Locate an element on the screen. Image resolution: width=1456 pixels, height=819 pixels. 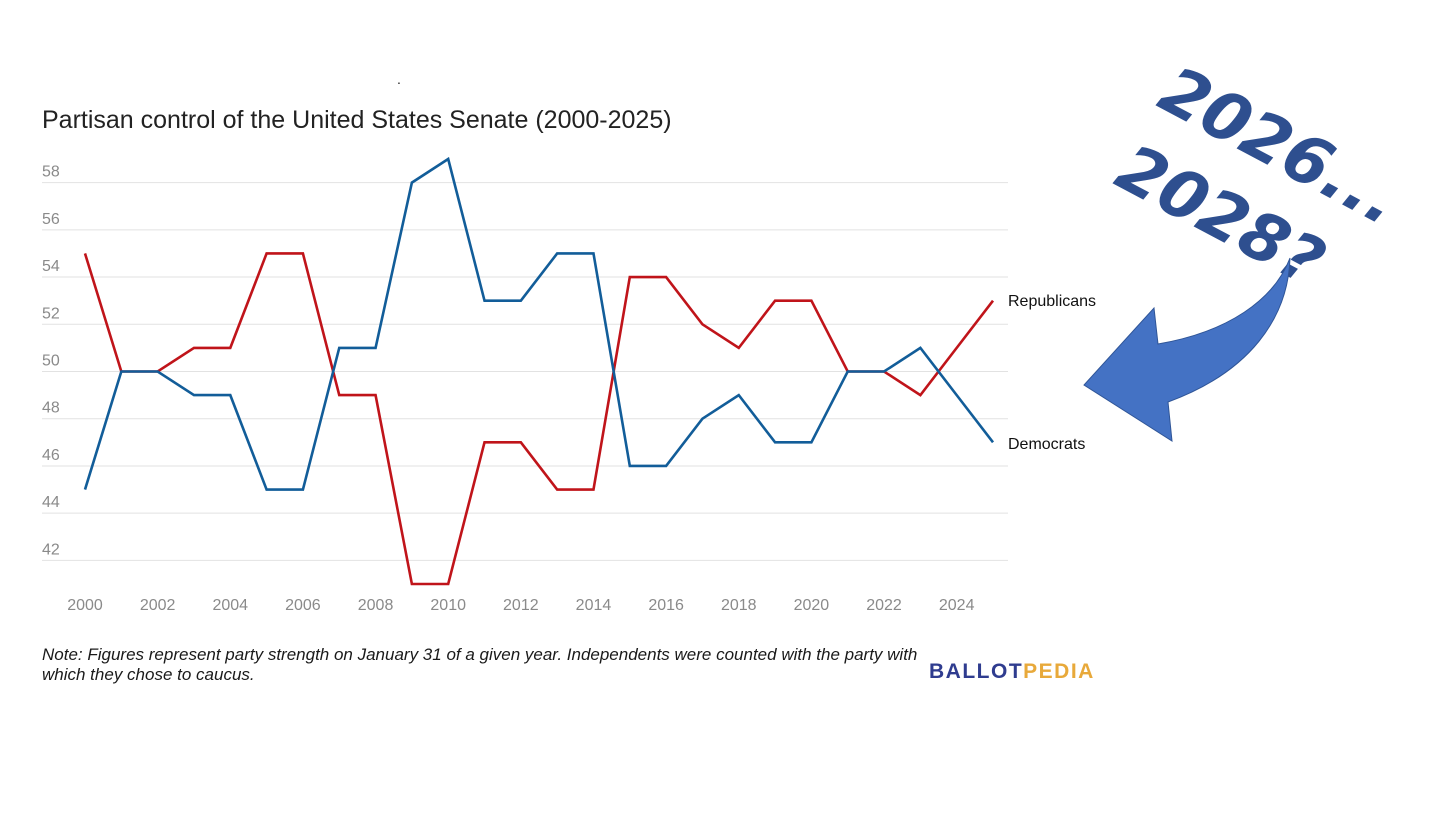
y-axis-tick-labels: 42 44 46 48 50 52 54 56 58 is located at coordinates (51, 361).